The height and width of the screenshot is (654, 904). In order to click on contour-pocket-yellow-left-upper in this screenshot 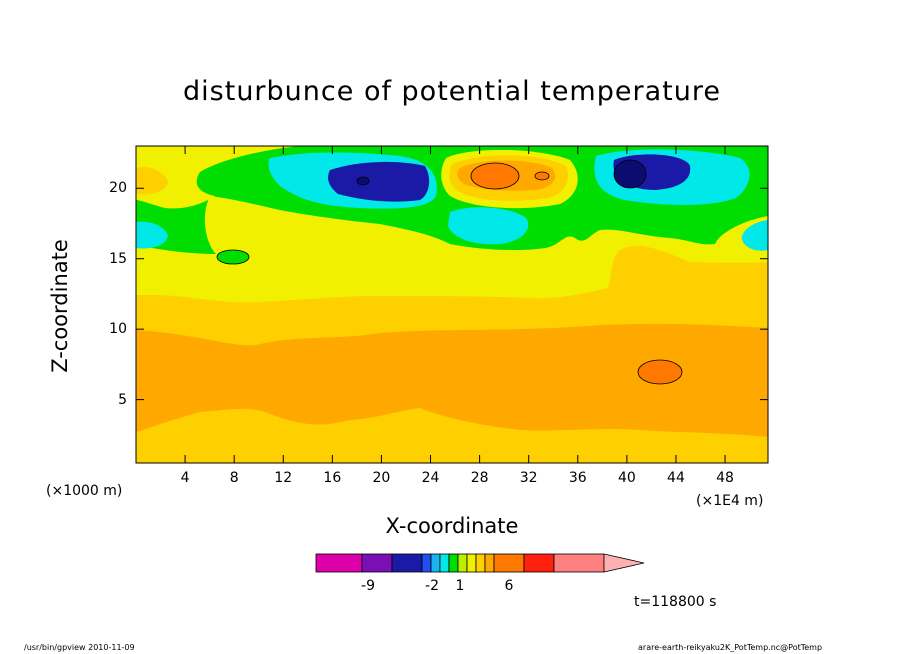, I will do `click(152, 180)`.